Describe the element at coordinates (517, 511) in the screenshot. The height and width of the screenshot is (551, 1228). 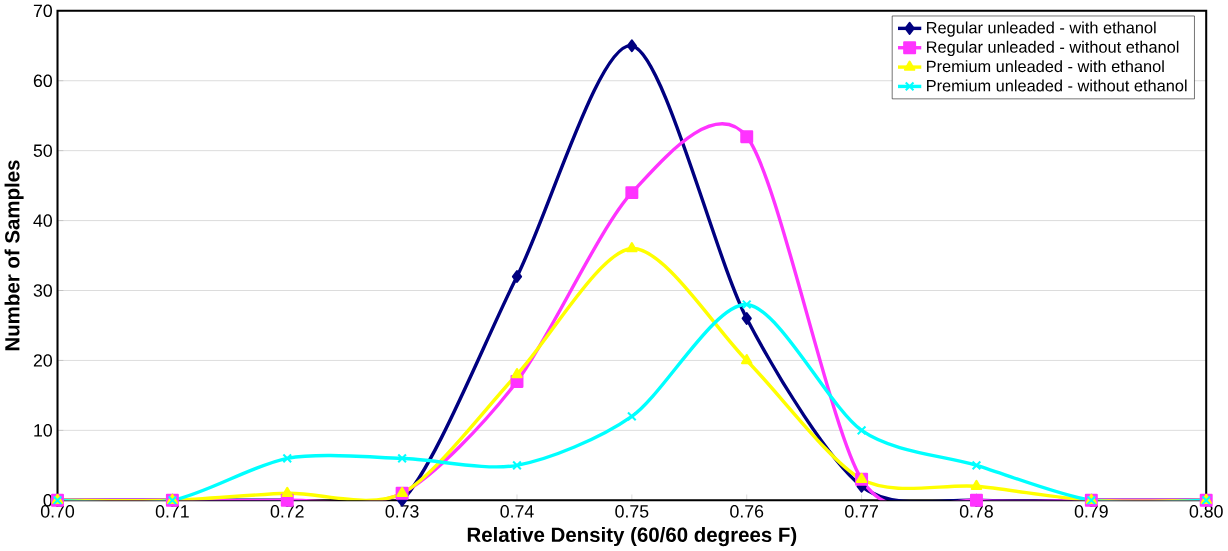
I see `x-tick-label: 0.74` at that location.